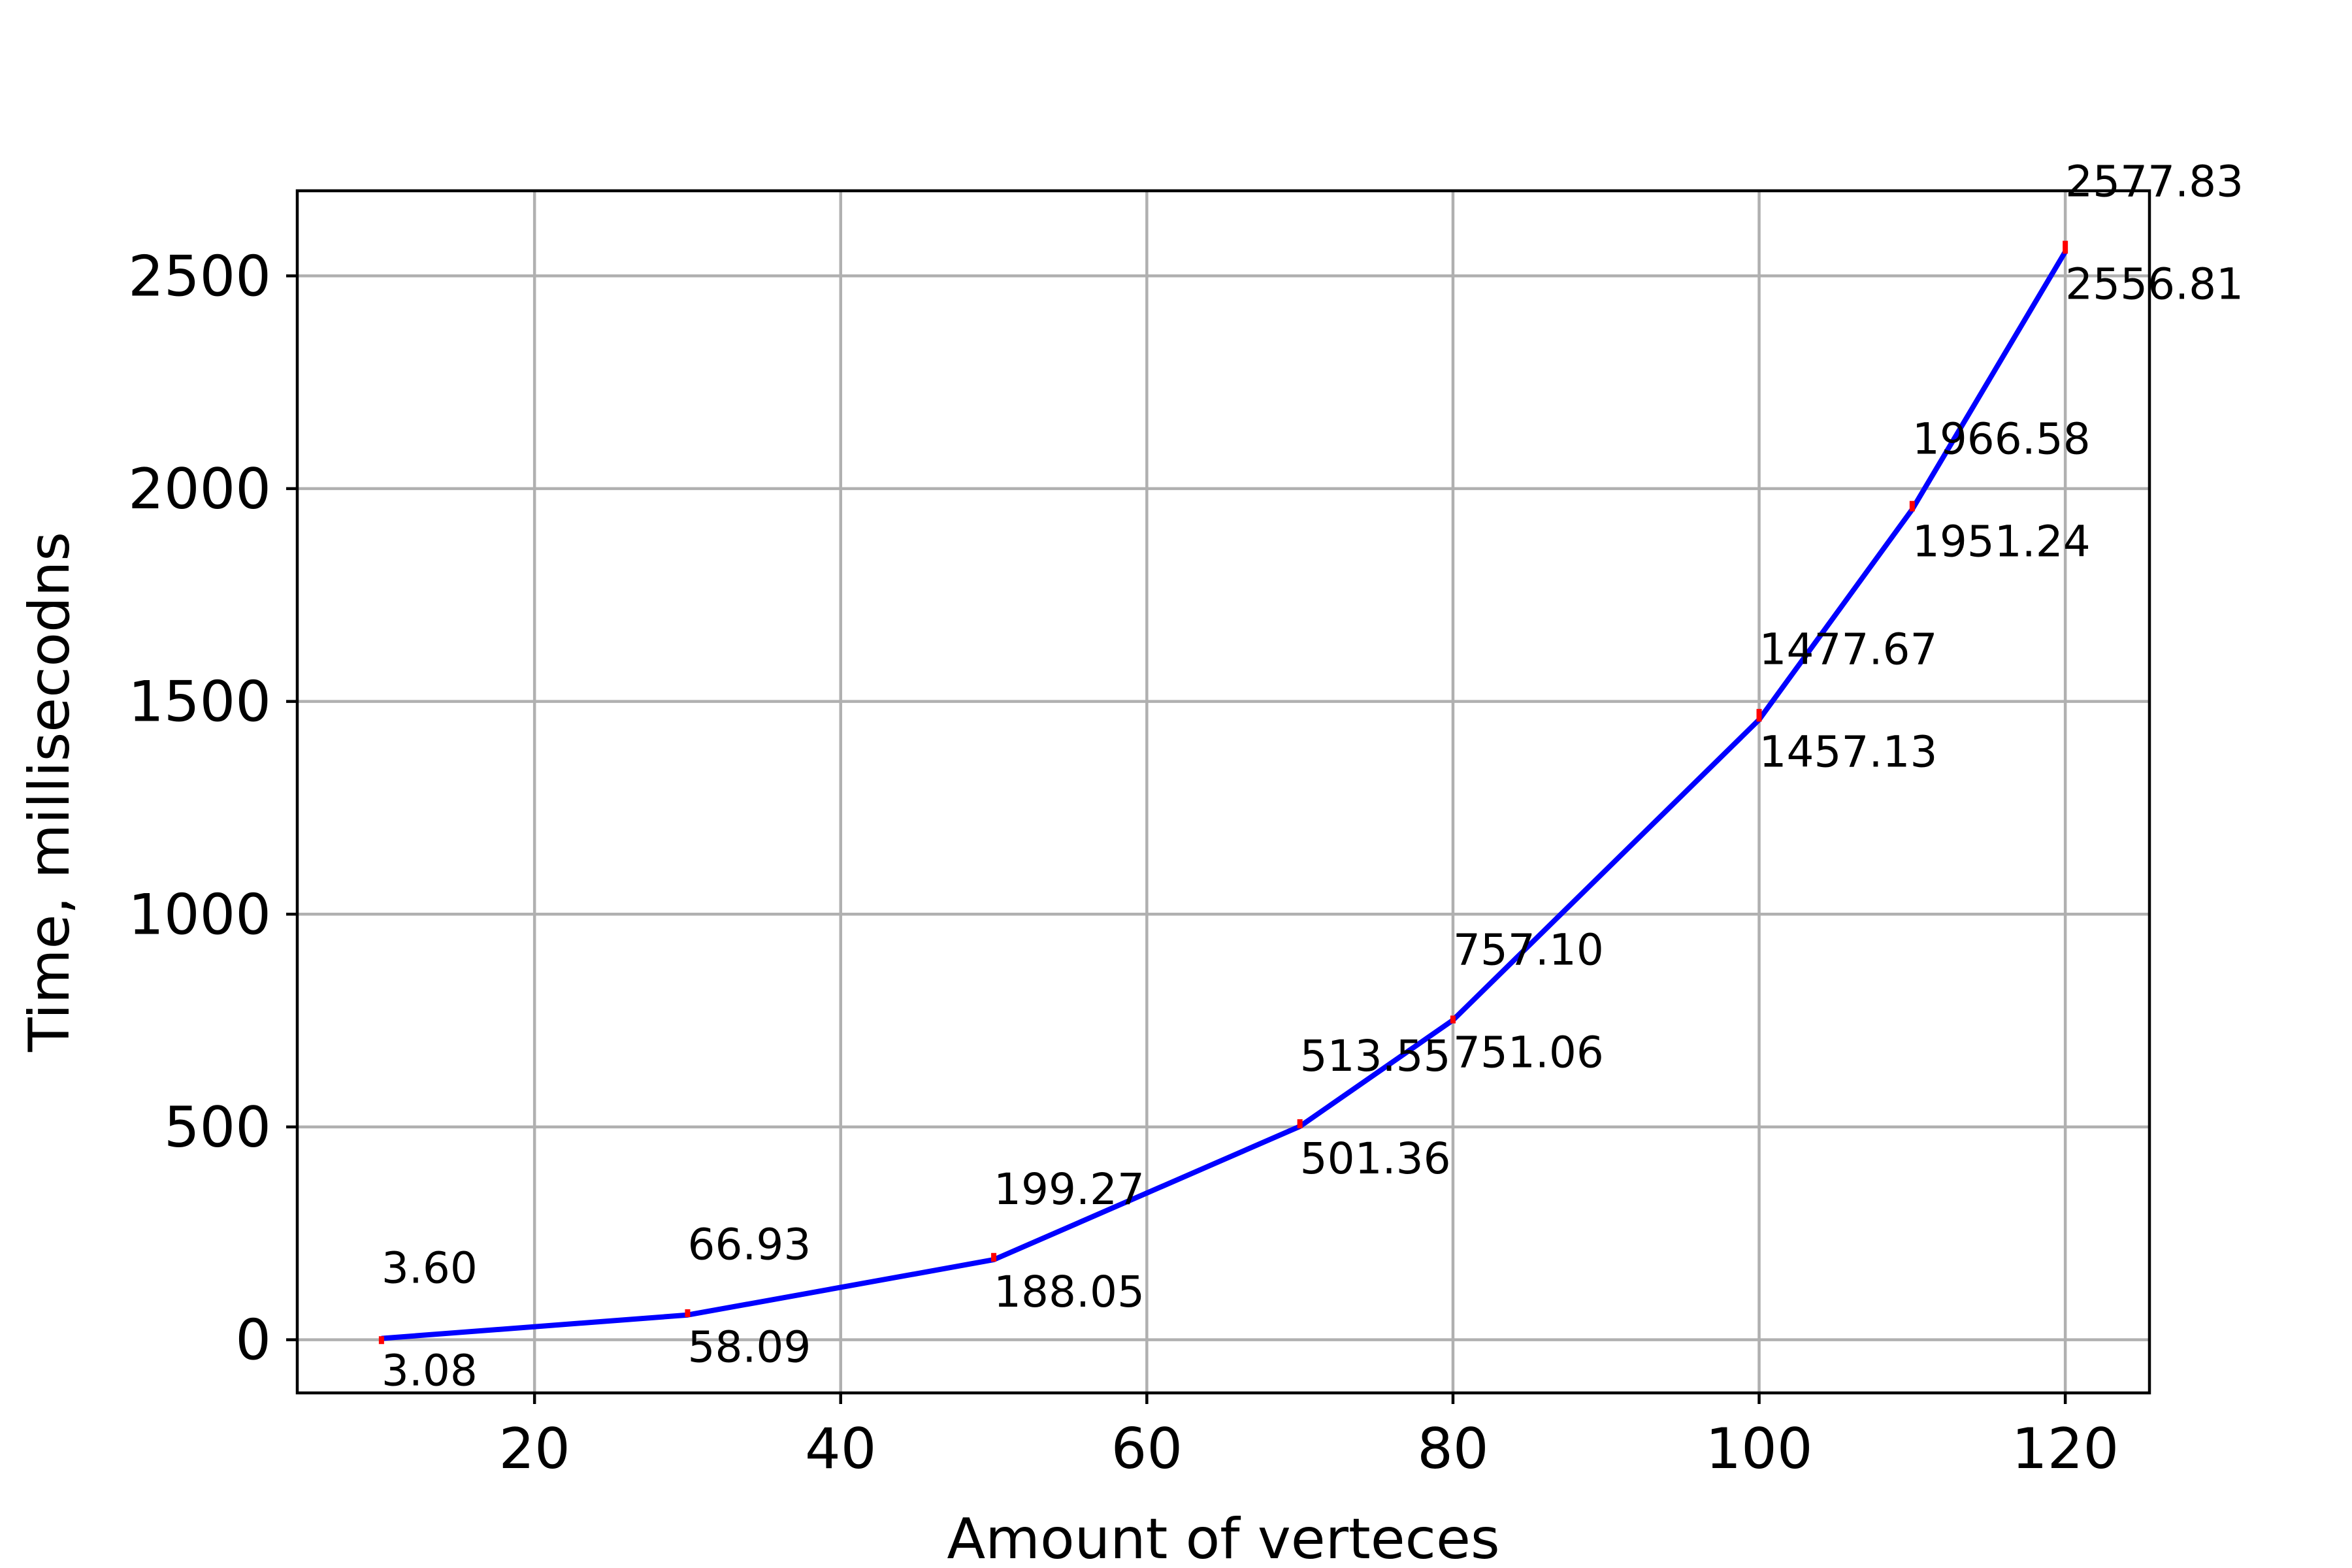  I want to click on data-label-upper: 3.60, so click(430, 1268).